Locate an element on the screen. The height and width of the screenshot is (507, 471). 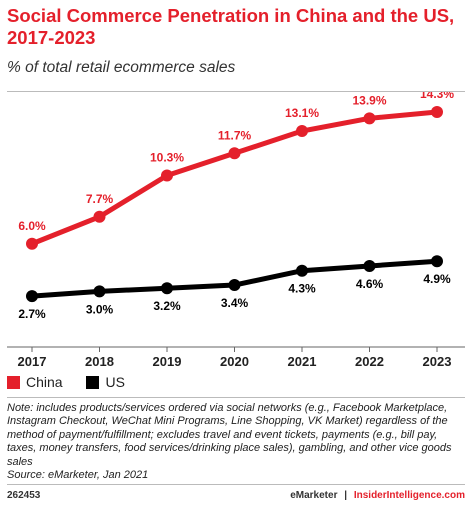
header-divider is located at coordinates (236, 91).